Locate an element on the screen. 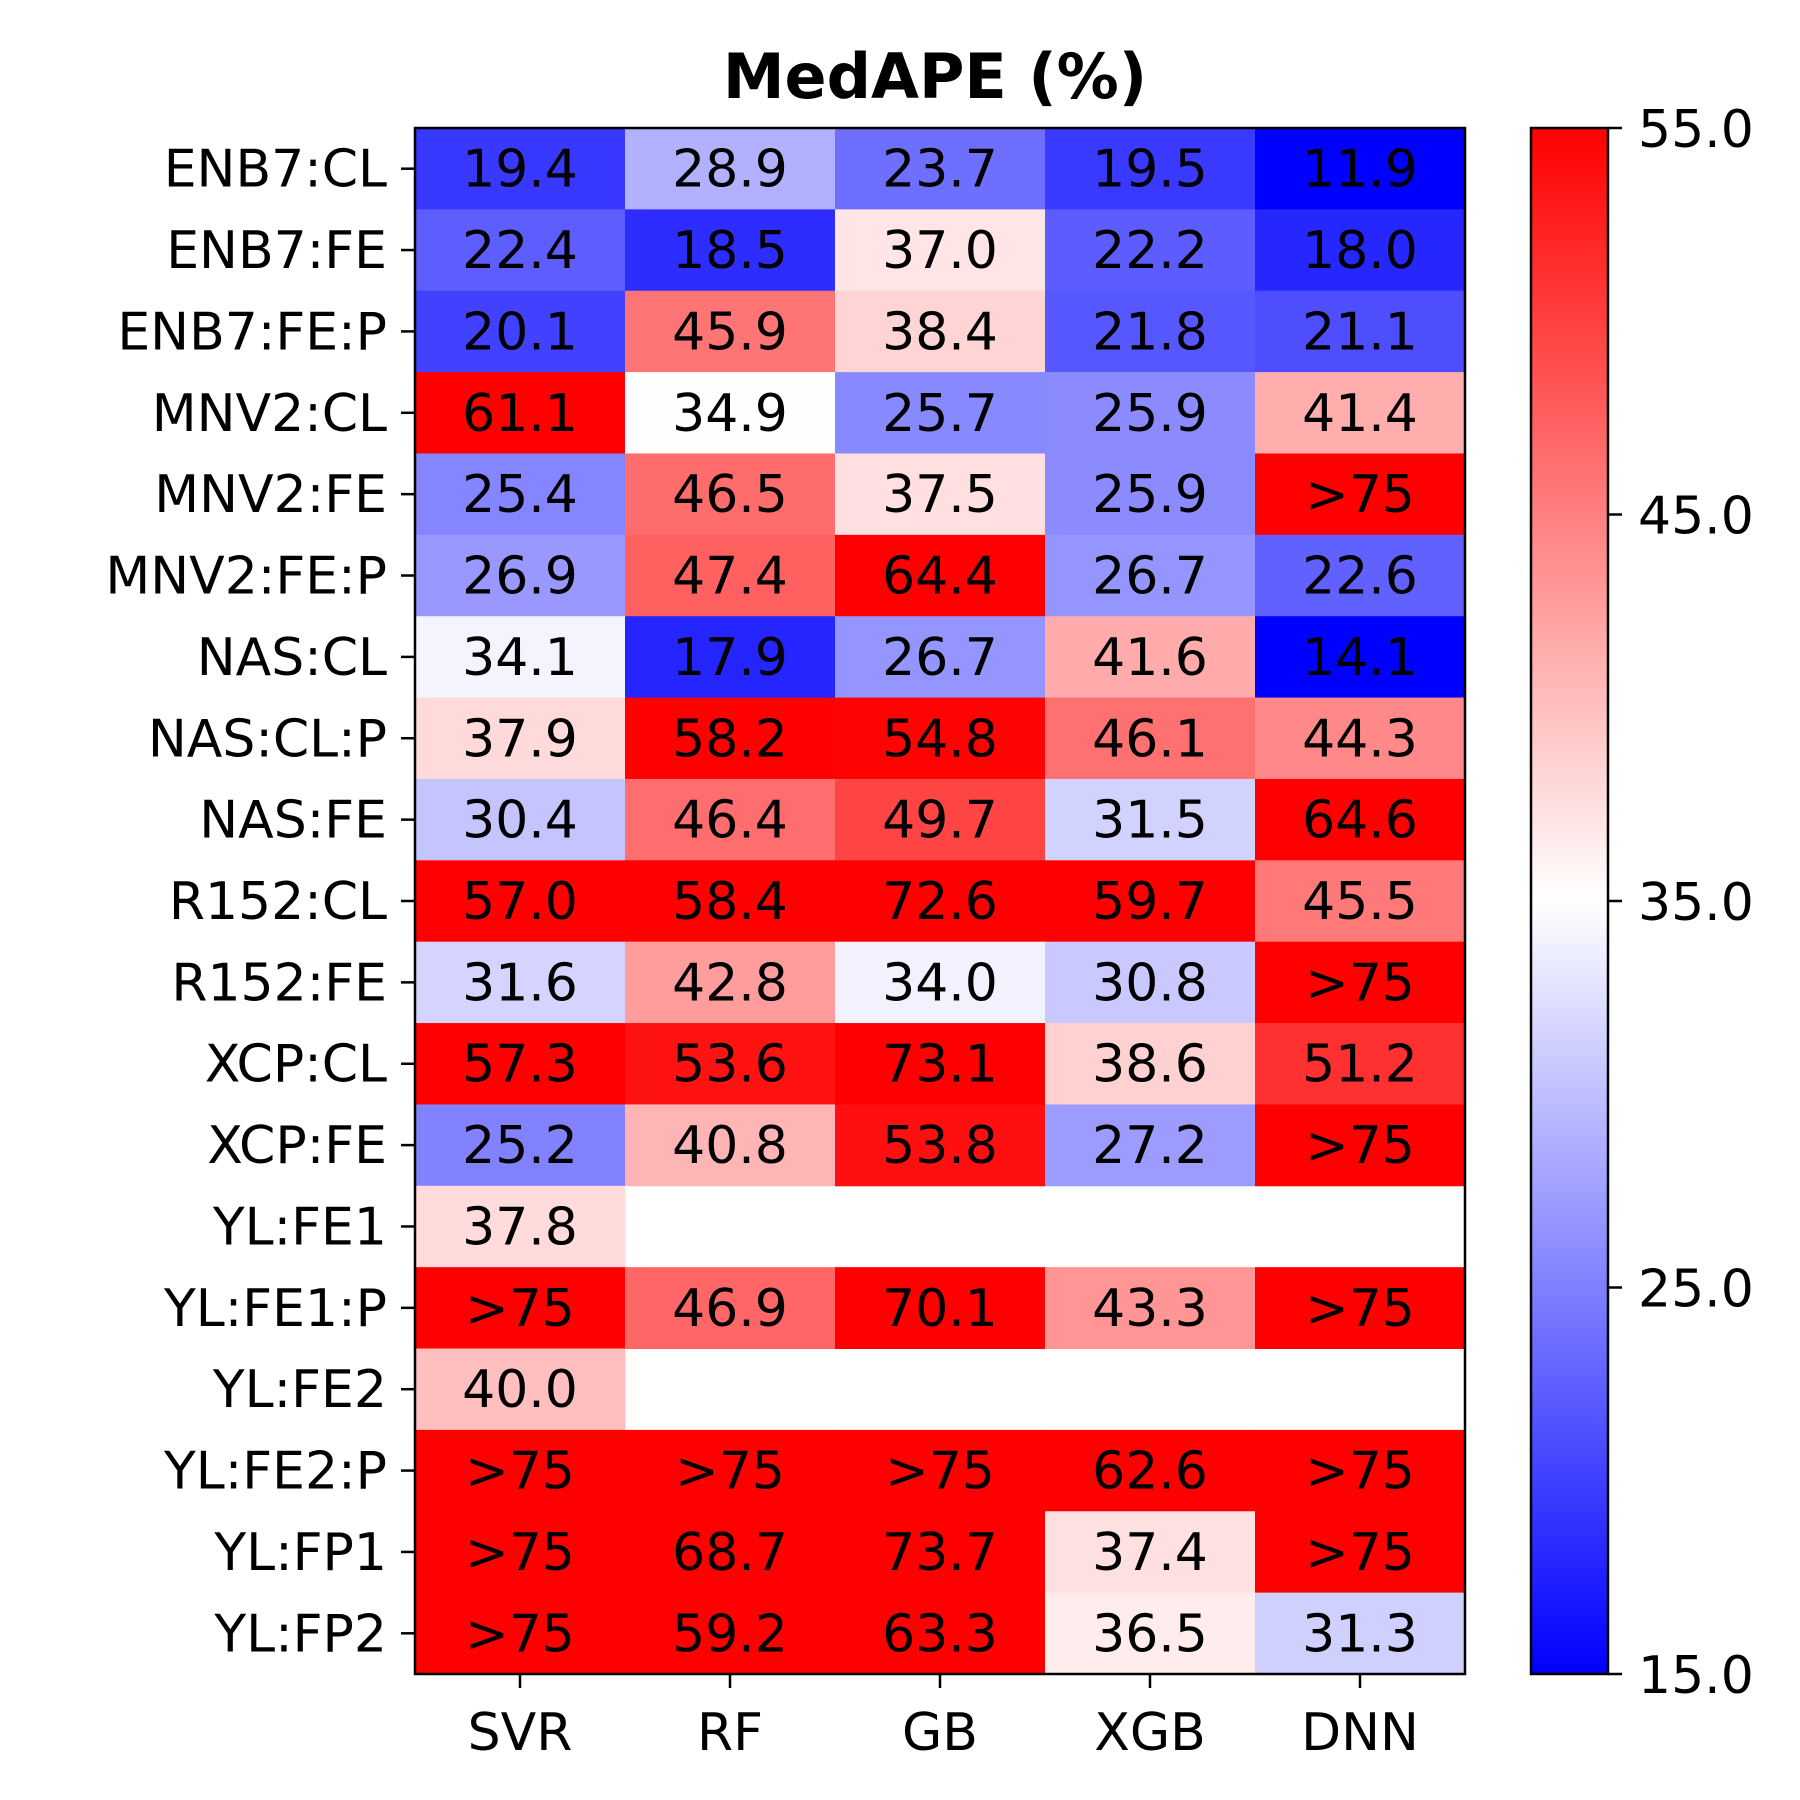  y-tick-label: R152:FE is located at coordinates (279, 983).